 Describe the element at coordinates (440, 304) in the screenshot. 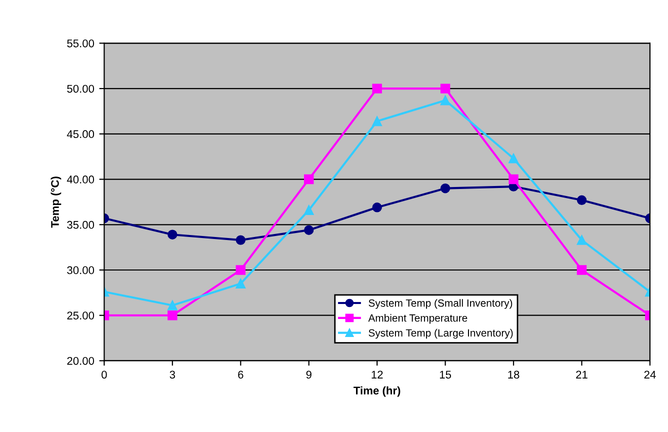

I see `legend-label: System Temp (Small Inventory)` at that location.